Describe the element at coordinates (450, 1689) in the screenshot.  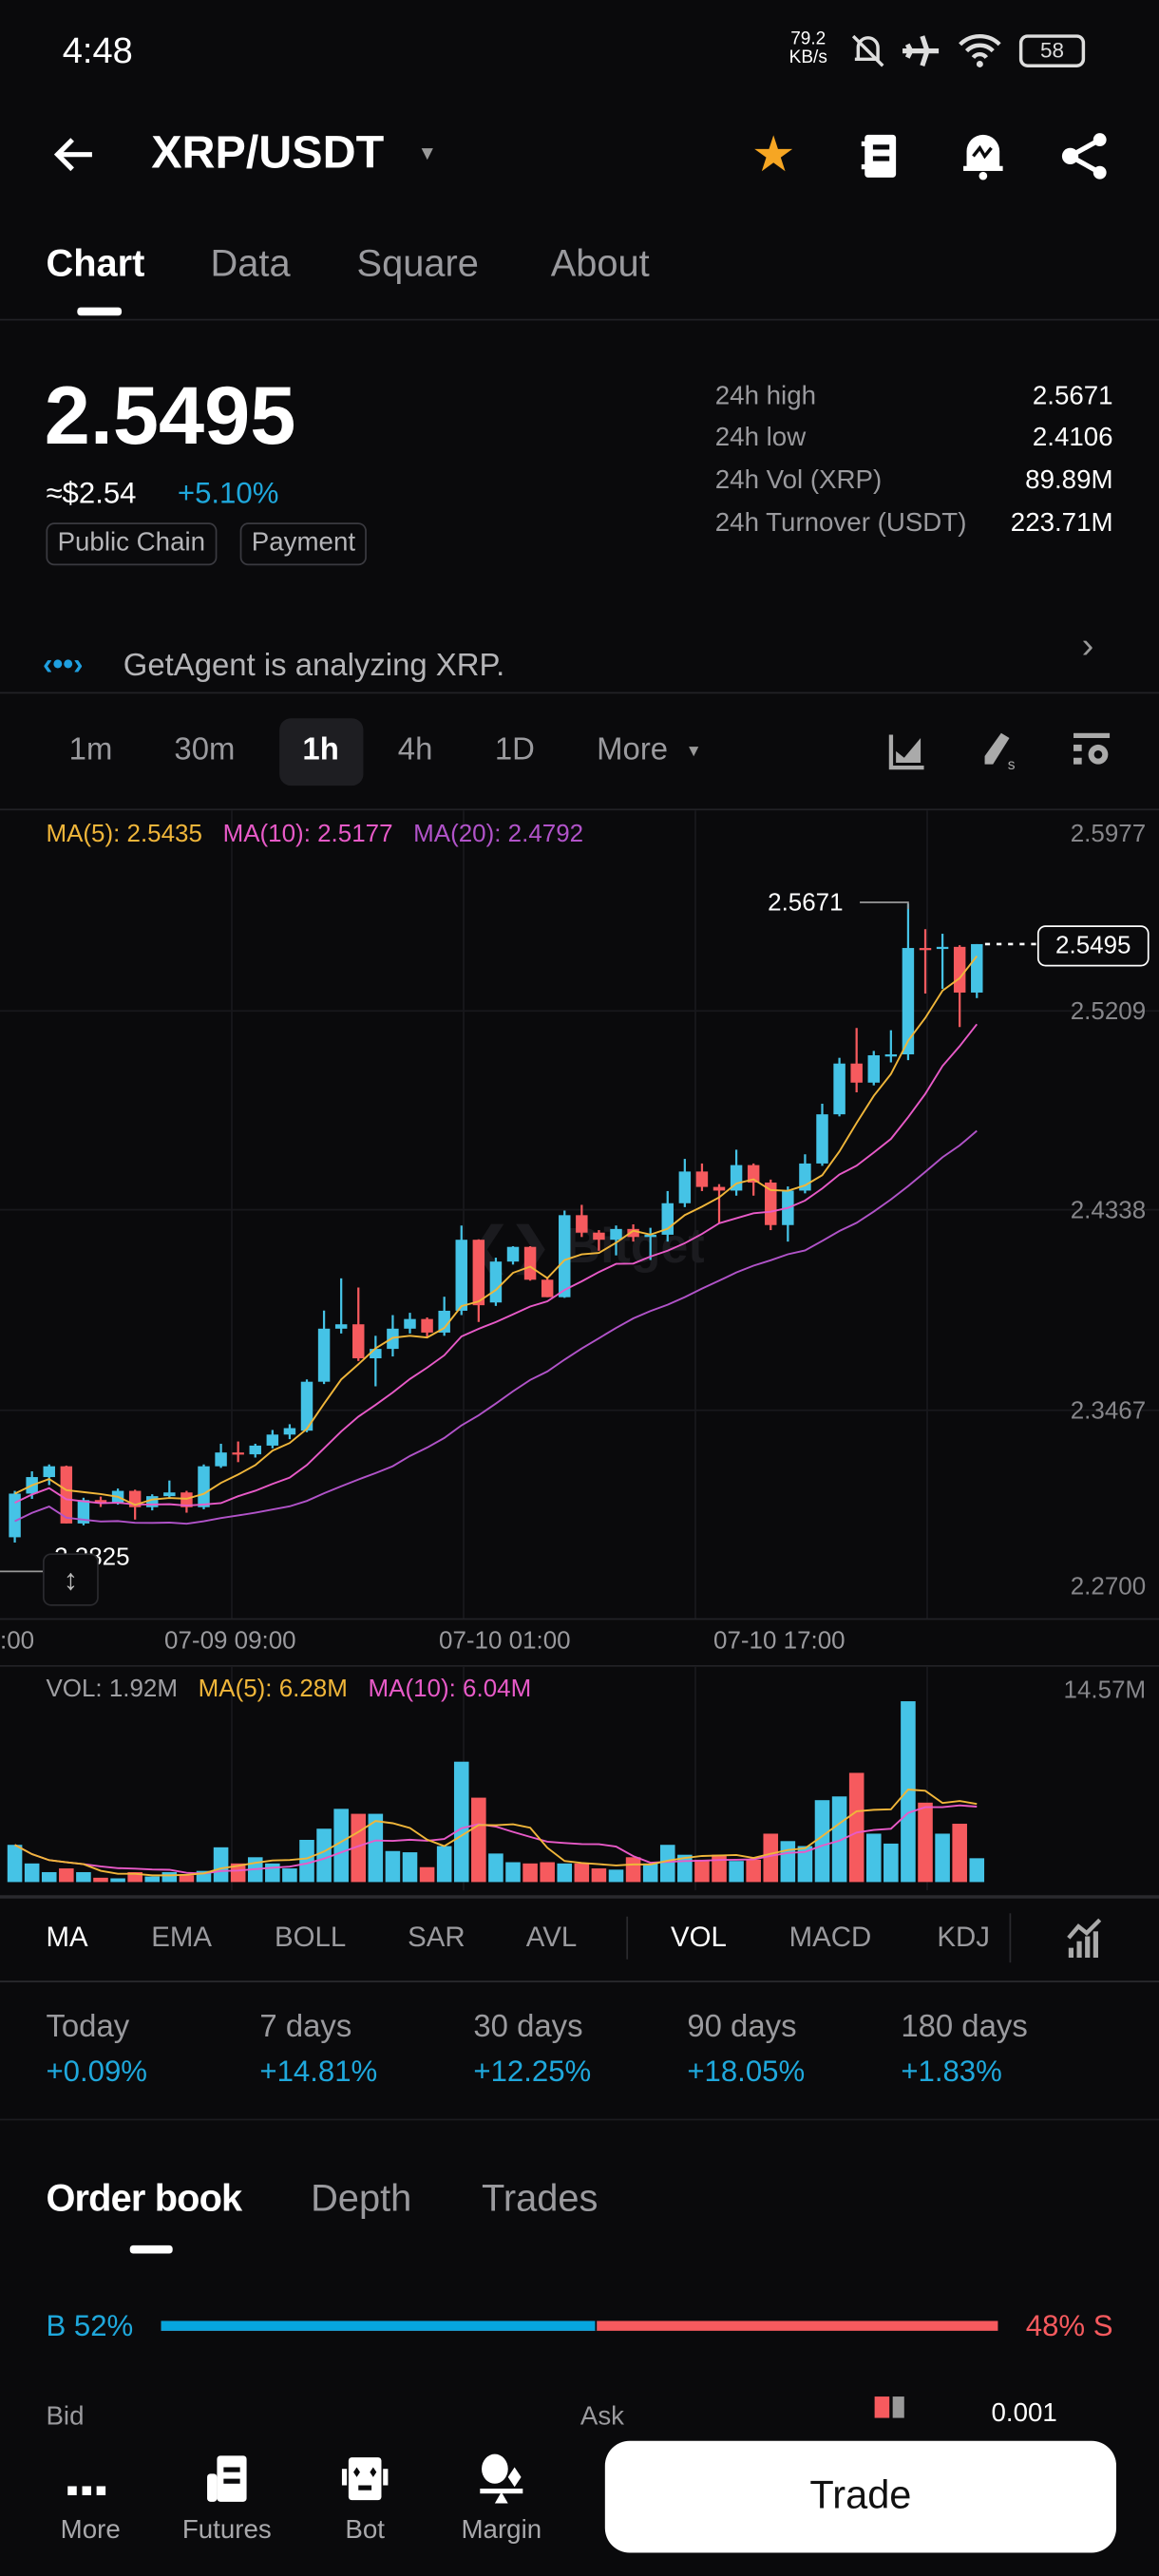
I see `vol-ma10: MA(10): 6.04M` at that location.